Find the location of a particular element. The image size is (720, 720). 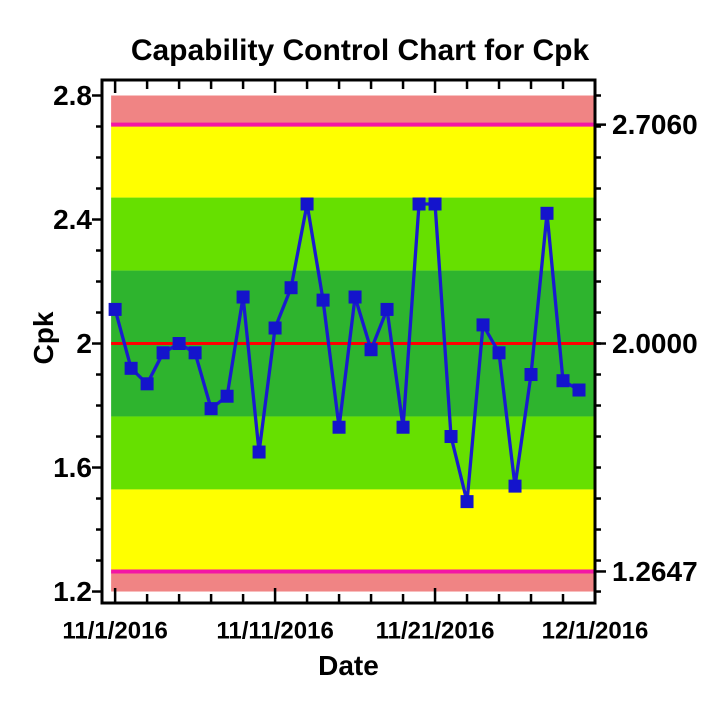

x-tick-label: 11/21/2016 is located at coordinates (435, 631).